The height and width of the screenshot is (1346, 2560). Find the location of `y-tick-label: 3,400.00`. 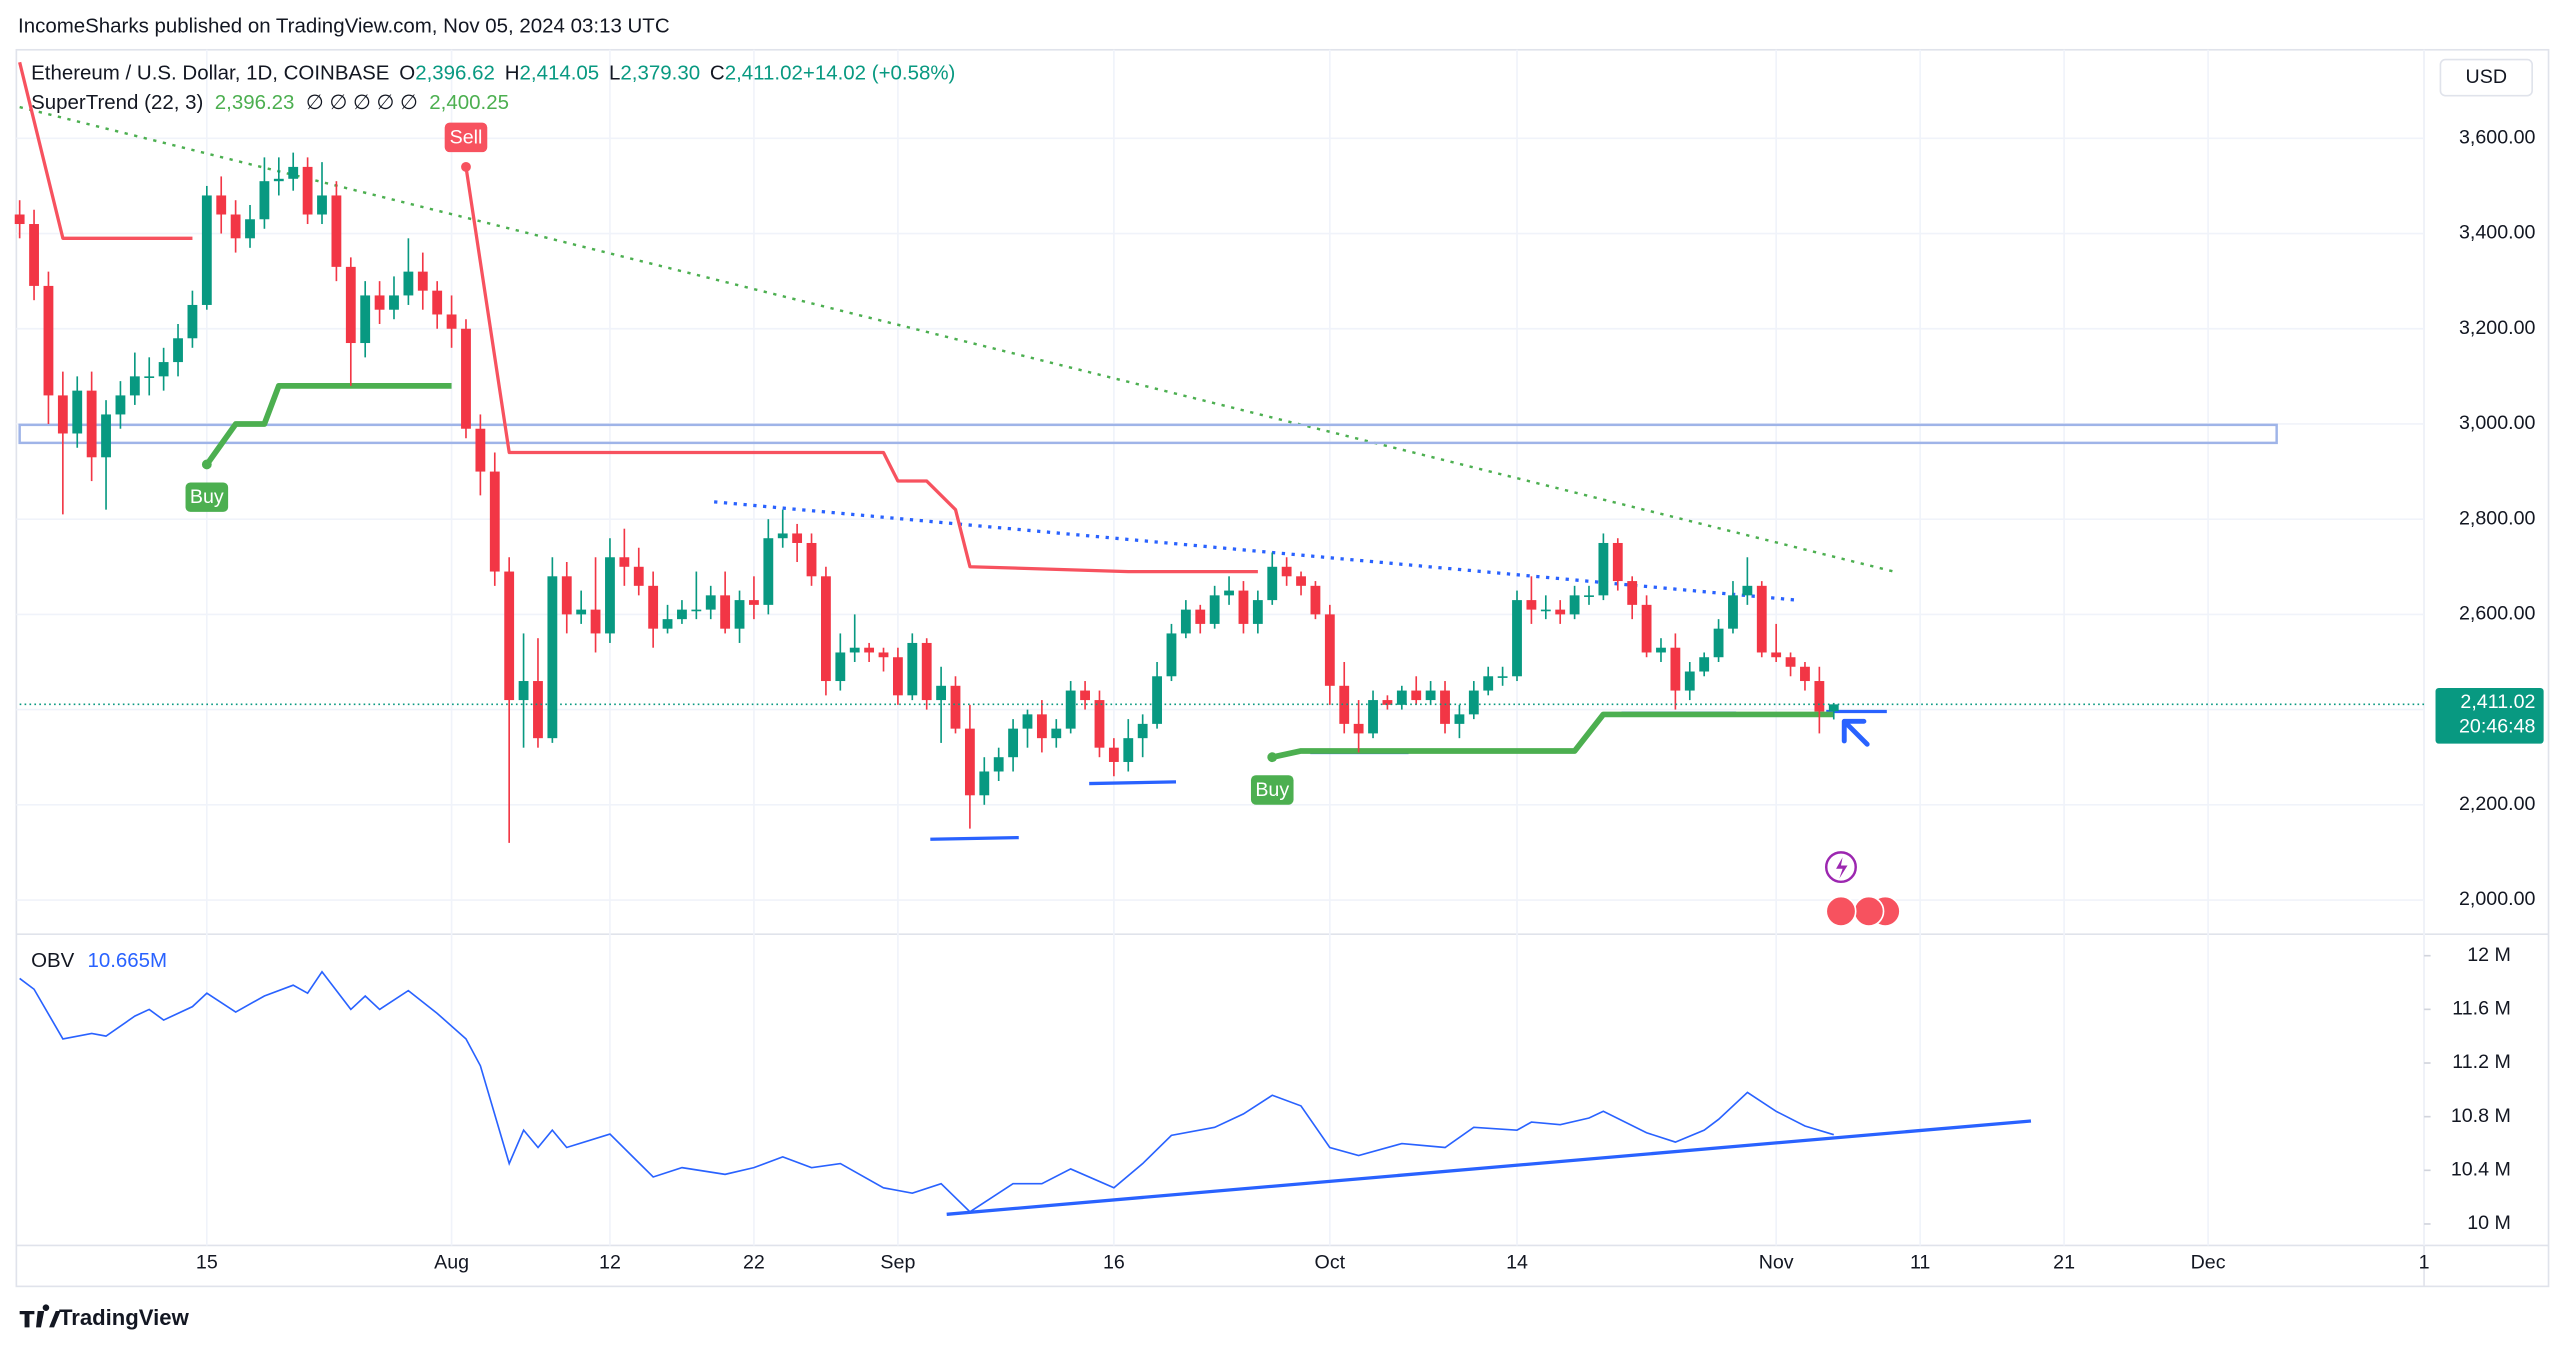

y-tick-label: 3,400.00 is located at coordinates (2497, 233).